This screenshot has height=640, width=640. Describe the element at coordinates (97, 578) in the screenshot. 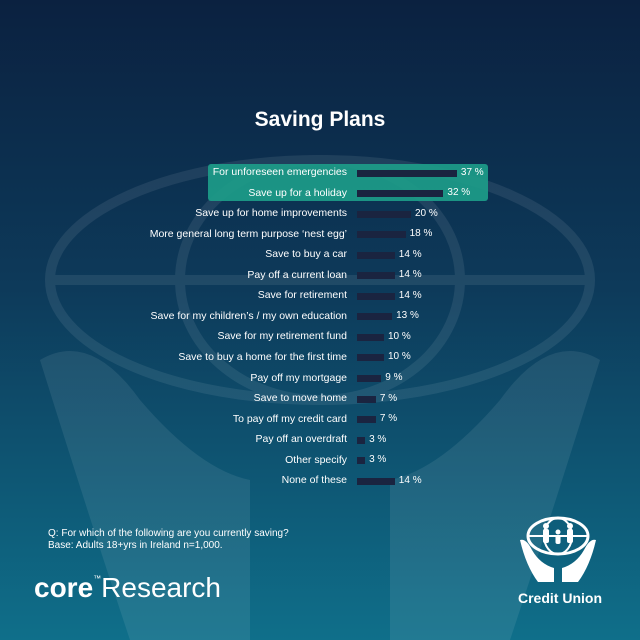

I see `core-logo-tm: ™` at that location.